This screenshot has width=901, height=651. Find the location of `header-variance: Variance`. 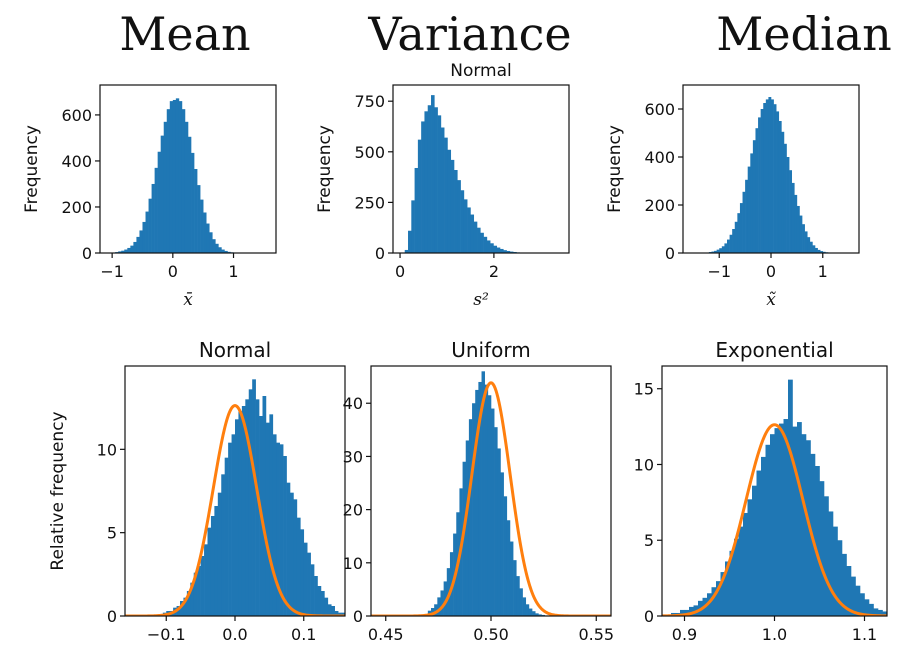

header-variance: Variance is located at coordinates (469, 34).